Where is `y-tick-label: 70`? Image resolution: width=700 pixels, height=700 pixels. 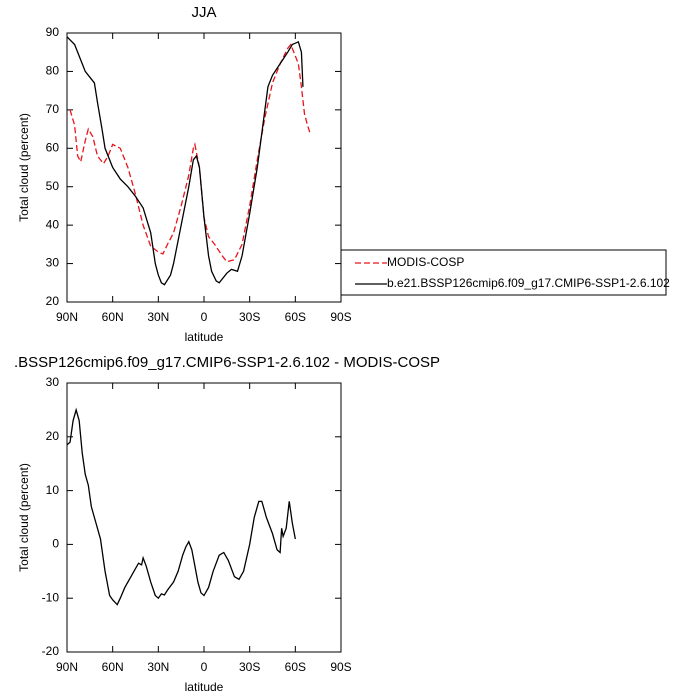 y-tick-label: 70 is located at coordinates (53, 109).